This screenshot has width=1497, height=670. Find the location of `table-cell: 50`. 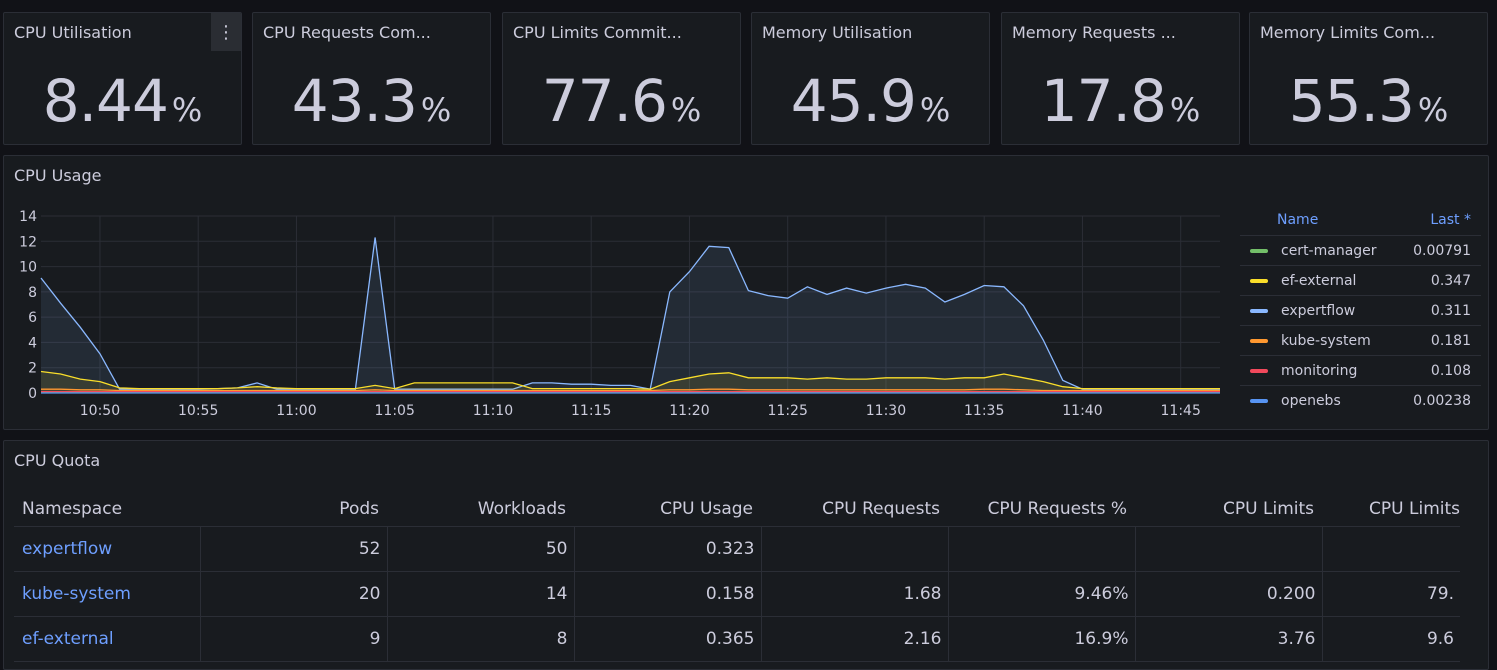

table-cell: 50 is located at coordinates (480, 549).